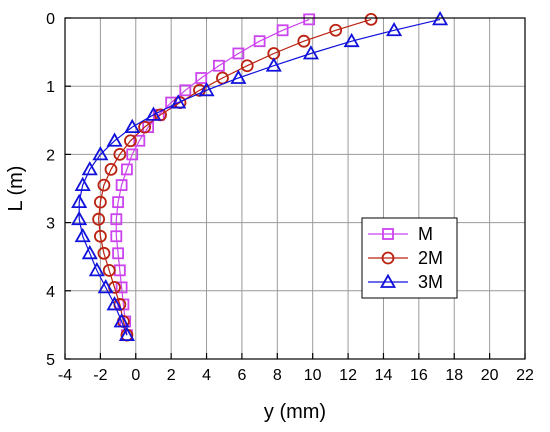 The image size is (550, 432). What do you see at coordinates (50, 292) in the screenshot?
I see `y-tick-label: 4` at bounding box center [50, 292].